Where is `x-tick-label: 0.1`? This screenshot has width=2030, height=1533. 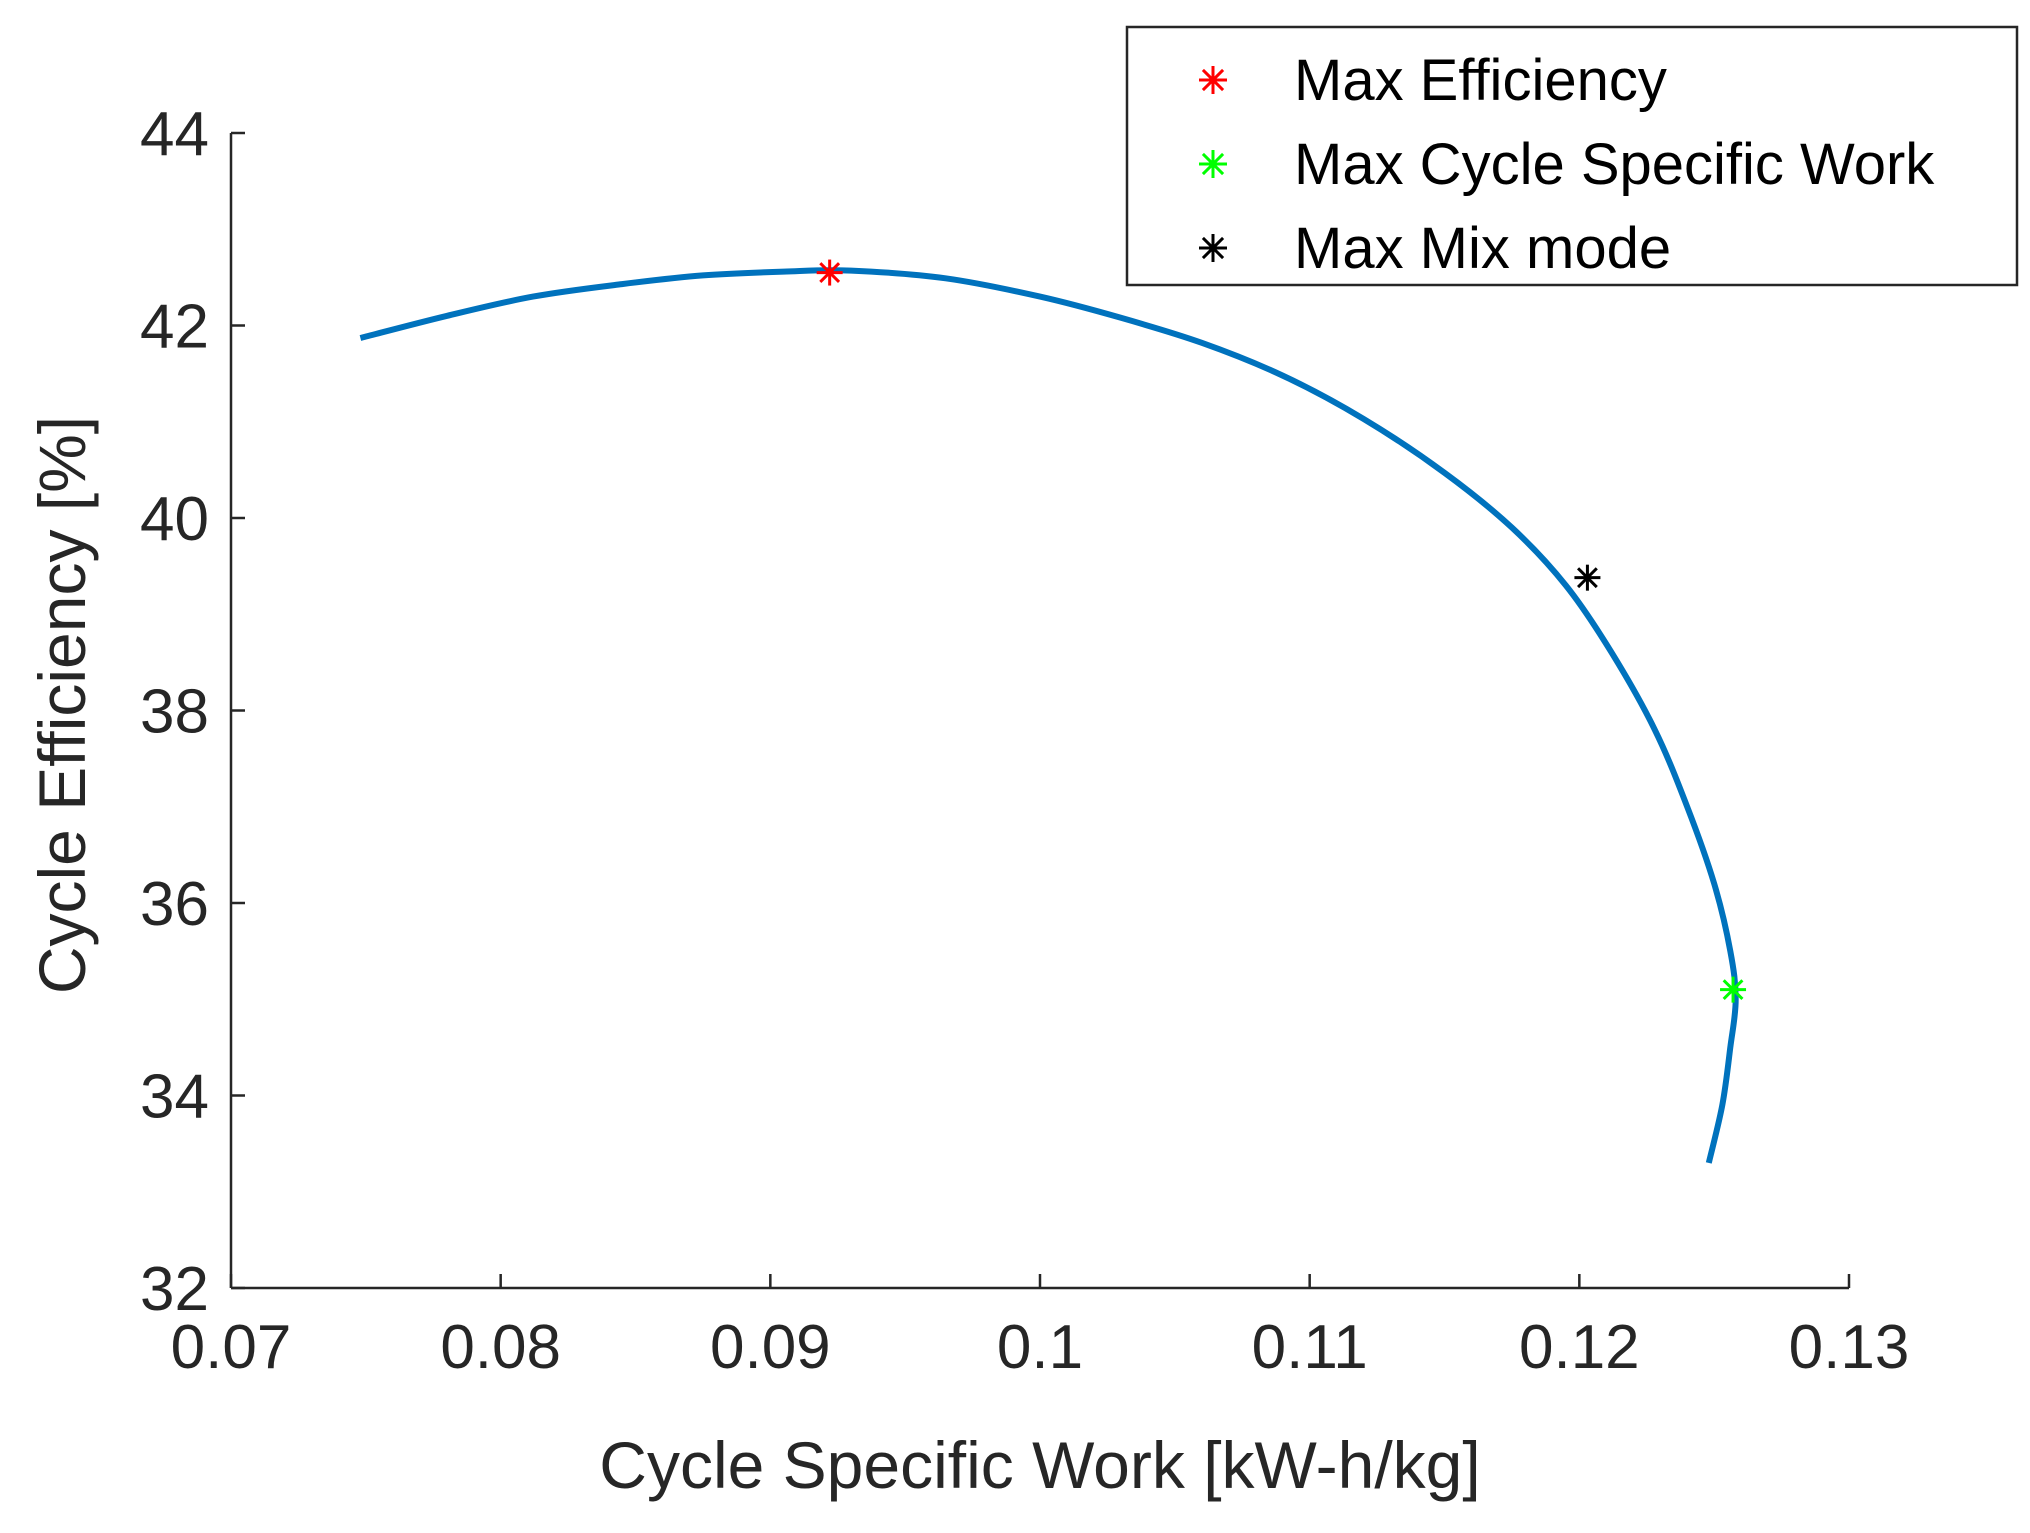
x-tick-label: 0.1 is located at coordinates (1040, 1347).